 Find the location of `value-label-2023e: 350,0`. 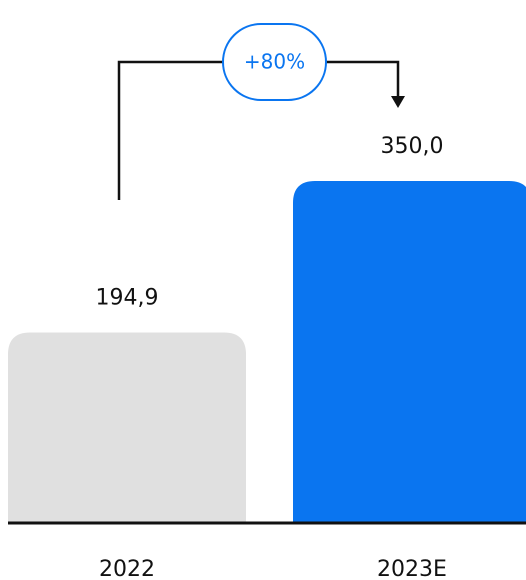

value-label-2023e: 350,0 is located at coordinates (412, 146).